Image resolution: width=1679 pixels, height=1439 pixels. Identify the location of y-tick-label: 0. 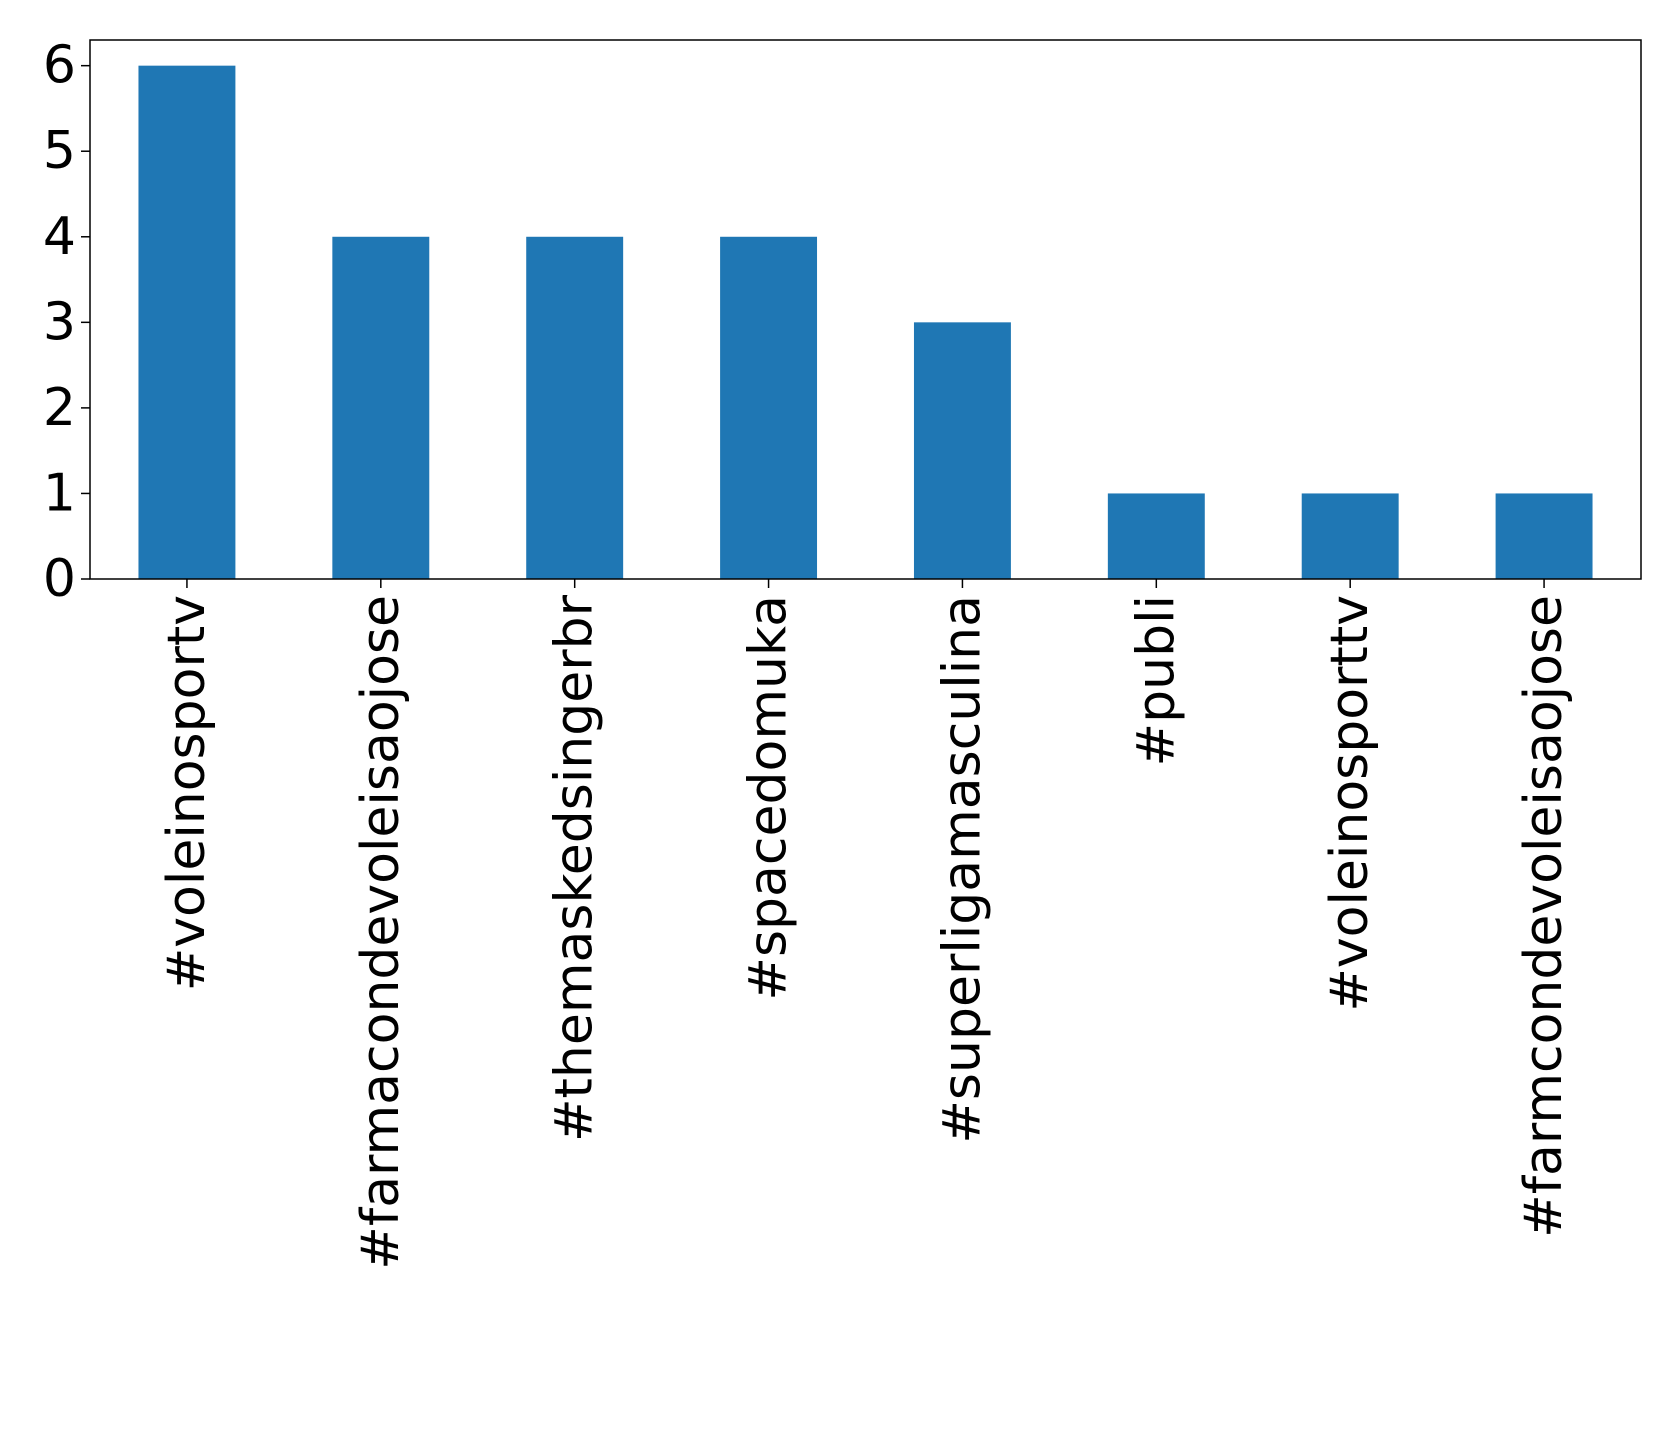
(59, 579).